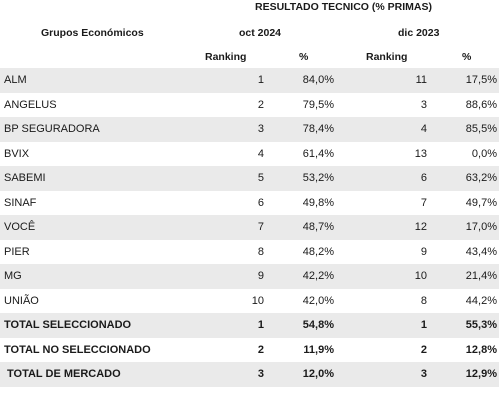  What do you see at coordinates (249, 350) in the screenshot?
I see `total-row: TOTAL NO SELECCIONADO 2 11,9% 2 12,8%` at bounding box center [249, 350].